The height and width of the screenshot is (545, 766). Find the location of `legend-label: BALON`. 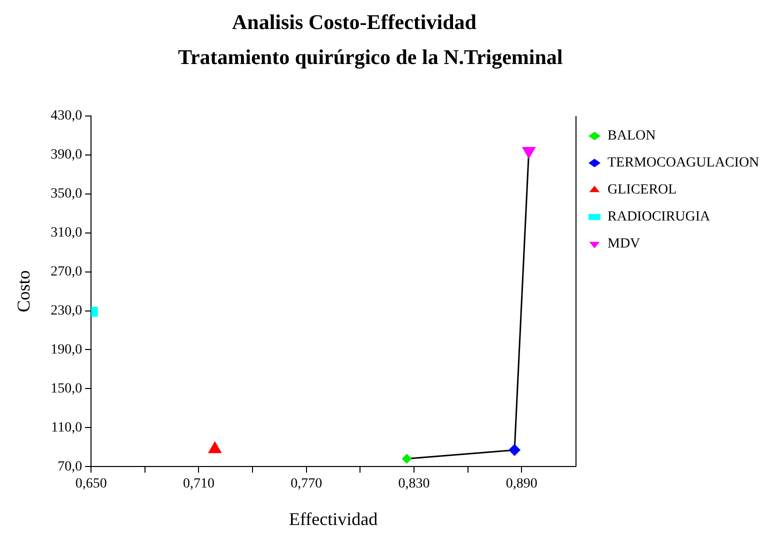

legend-label: BALON is located at coordinates (632, 136).